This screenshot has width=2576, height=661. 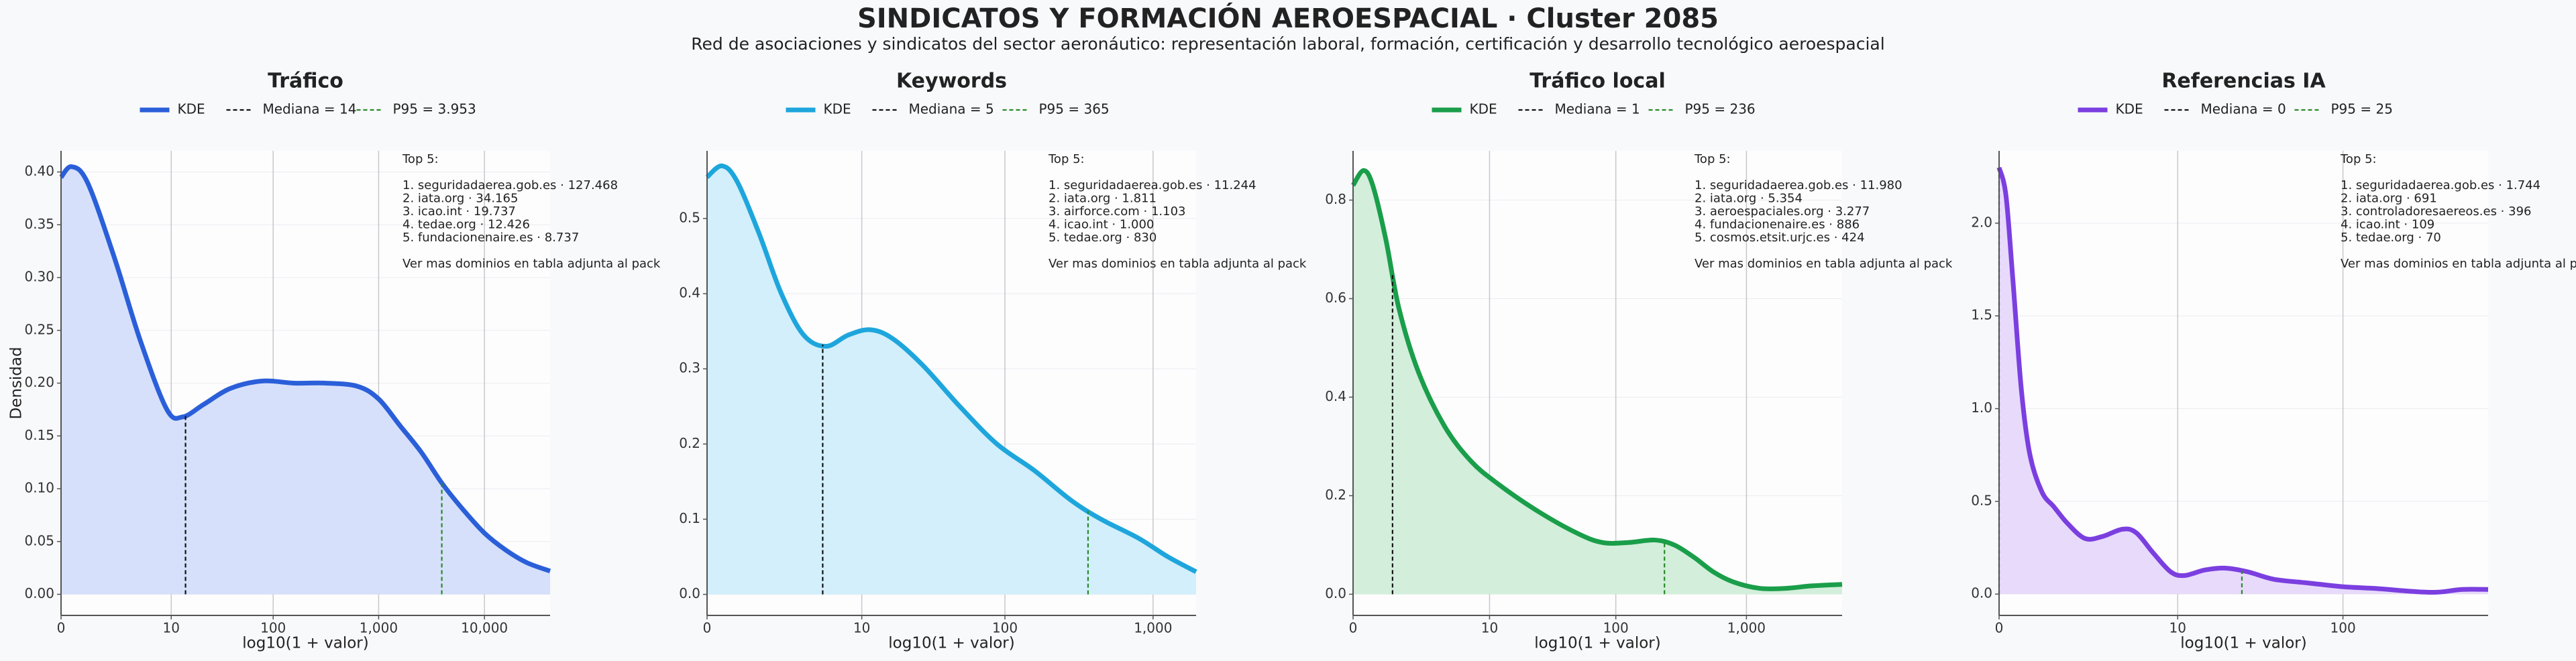 What do you see at coordinates (490, 238) in the screenshot?
I see `annotation-item: 5. fundacionenaire.es · 8.737` at bounding box center [490, 238].